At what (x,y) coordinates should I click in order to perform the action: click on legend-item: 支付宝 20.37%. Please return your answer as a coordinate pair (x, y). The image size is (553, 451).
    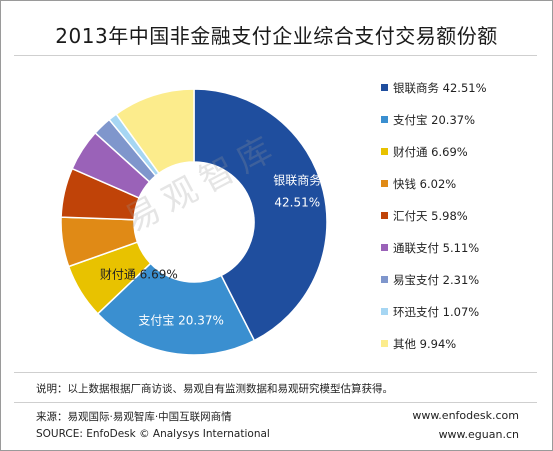
    Looking at the image, I should click on (428, 120).